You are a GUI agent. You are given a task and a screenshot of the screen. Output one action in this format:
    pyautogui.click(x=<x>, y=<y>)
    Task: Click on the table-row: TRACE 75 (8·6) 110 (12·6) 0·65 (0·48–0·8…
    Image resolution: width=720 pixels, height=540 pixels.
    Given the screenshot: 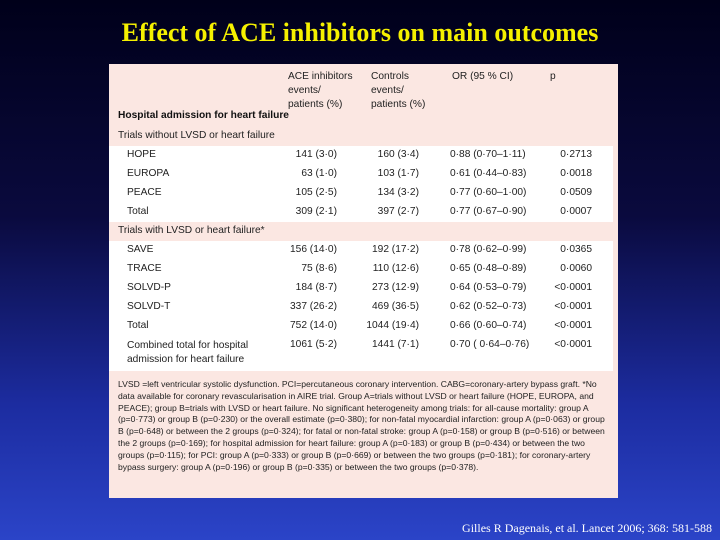 What is the action you would take?
    pyautogui.click(x=361, y=269)
    